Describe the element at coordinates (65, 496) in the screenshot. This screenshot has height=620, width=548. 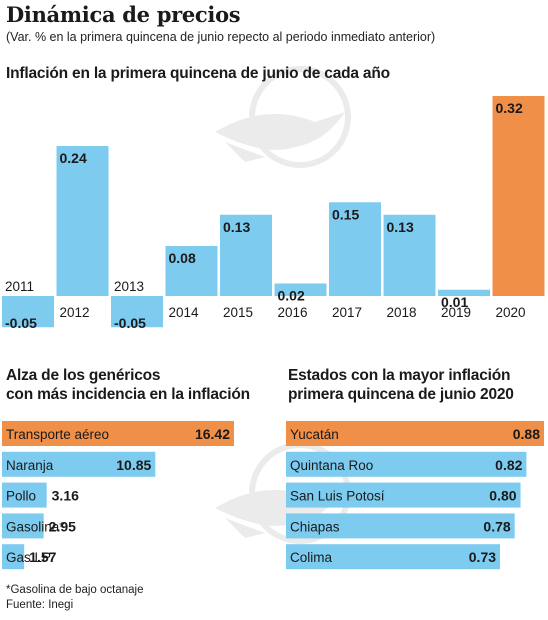
I see `value-label-Pollo: 3.16` at that location.